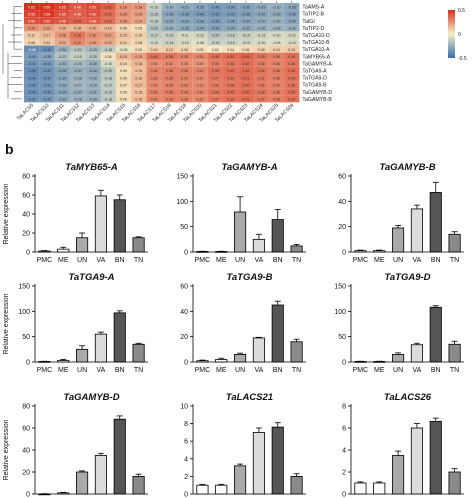 The height and width of the screenshot is (498, 474). What do you see at coordinates (32, 85) in the screenshot?
I see `heatmap-cell-value: -0.43` at bounding box center [32, 85].